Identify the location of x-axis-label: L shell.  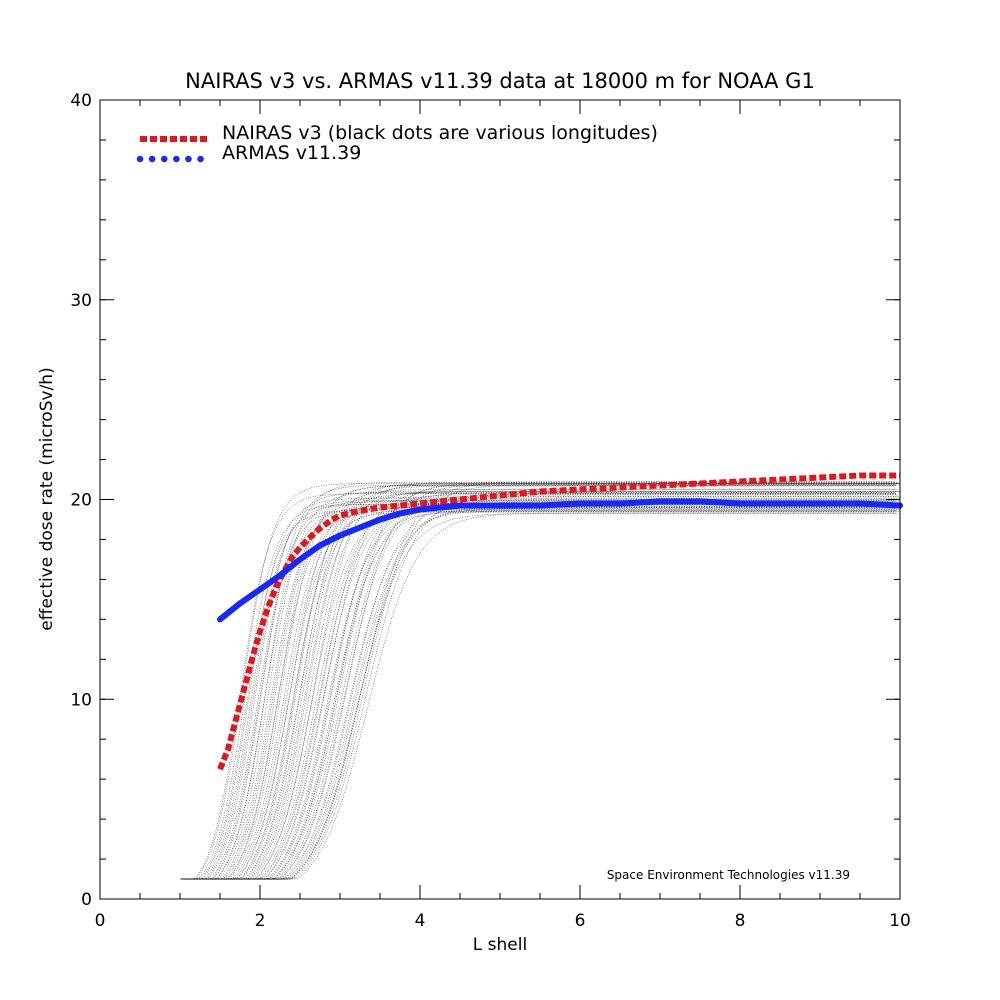
(500, 945).